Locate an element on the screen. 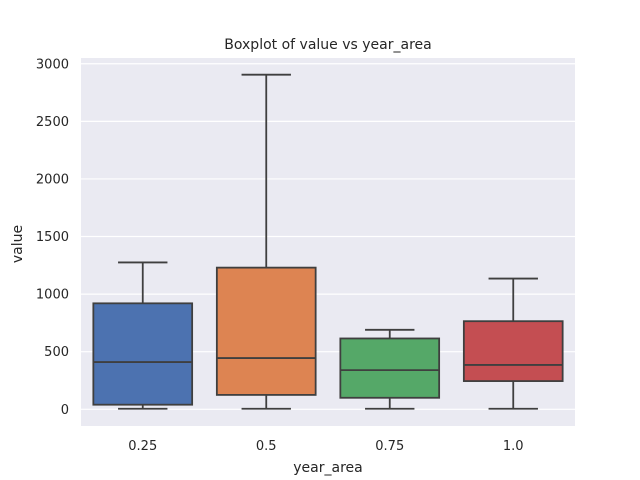 This screenshot has width=640, height=480. x-tick-label: 0.75 is located at coordinates (389, 446).